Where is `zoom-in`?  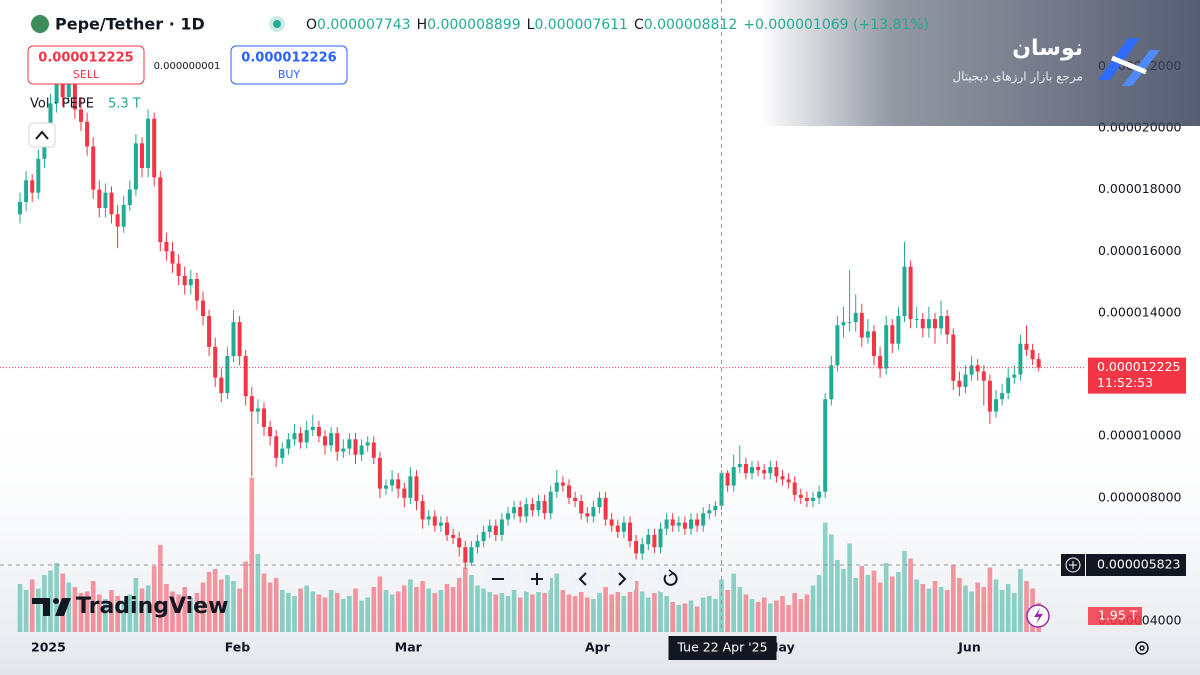 zoom-in is located at coordinates (537, 579).